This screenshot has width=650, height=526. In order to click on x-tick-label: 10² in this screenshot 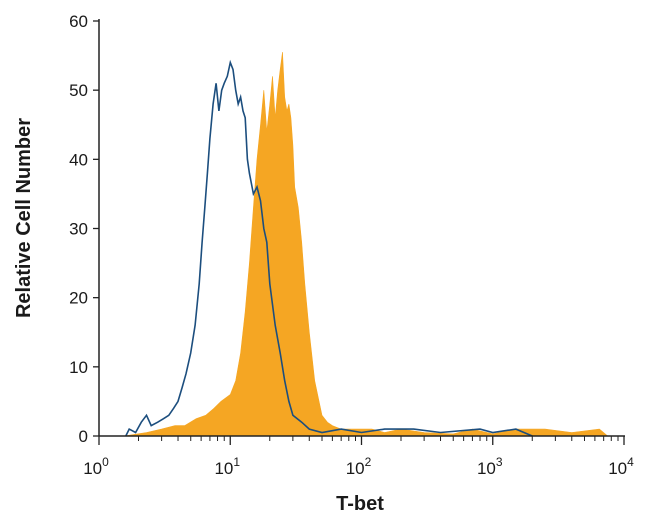, I will do `click(359, 466)`.